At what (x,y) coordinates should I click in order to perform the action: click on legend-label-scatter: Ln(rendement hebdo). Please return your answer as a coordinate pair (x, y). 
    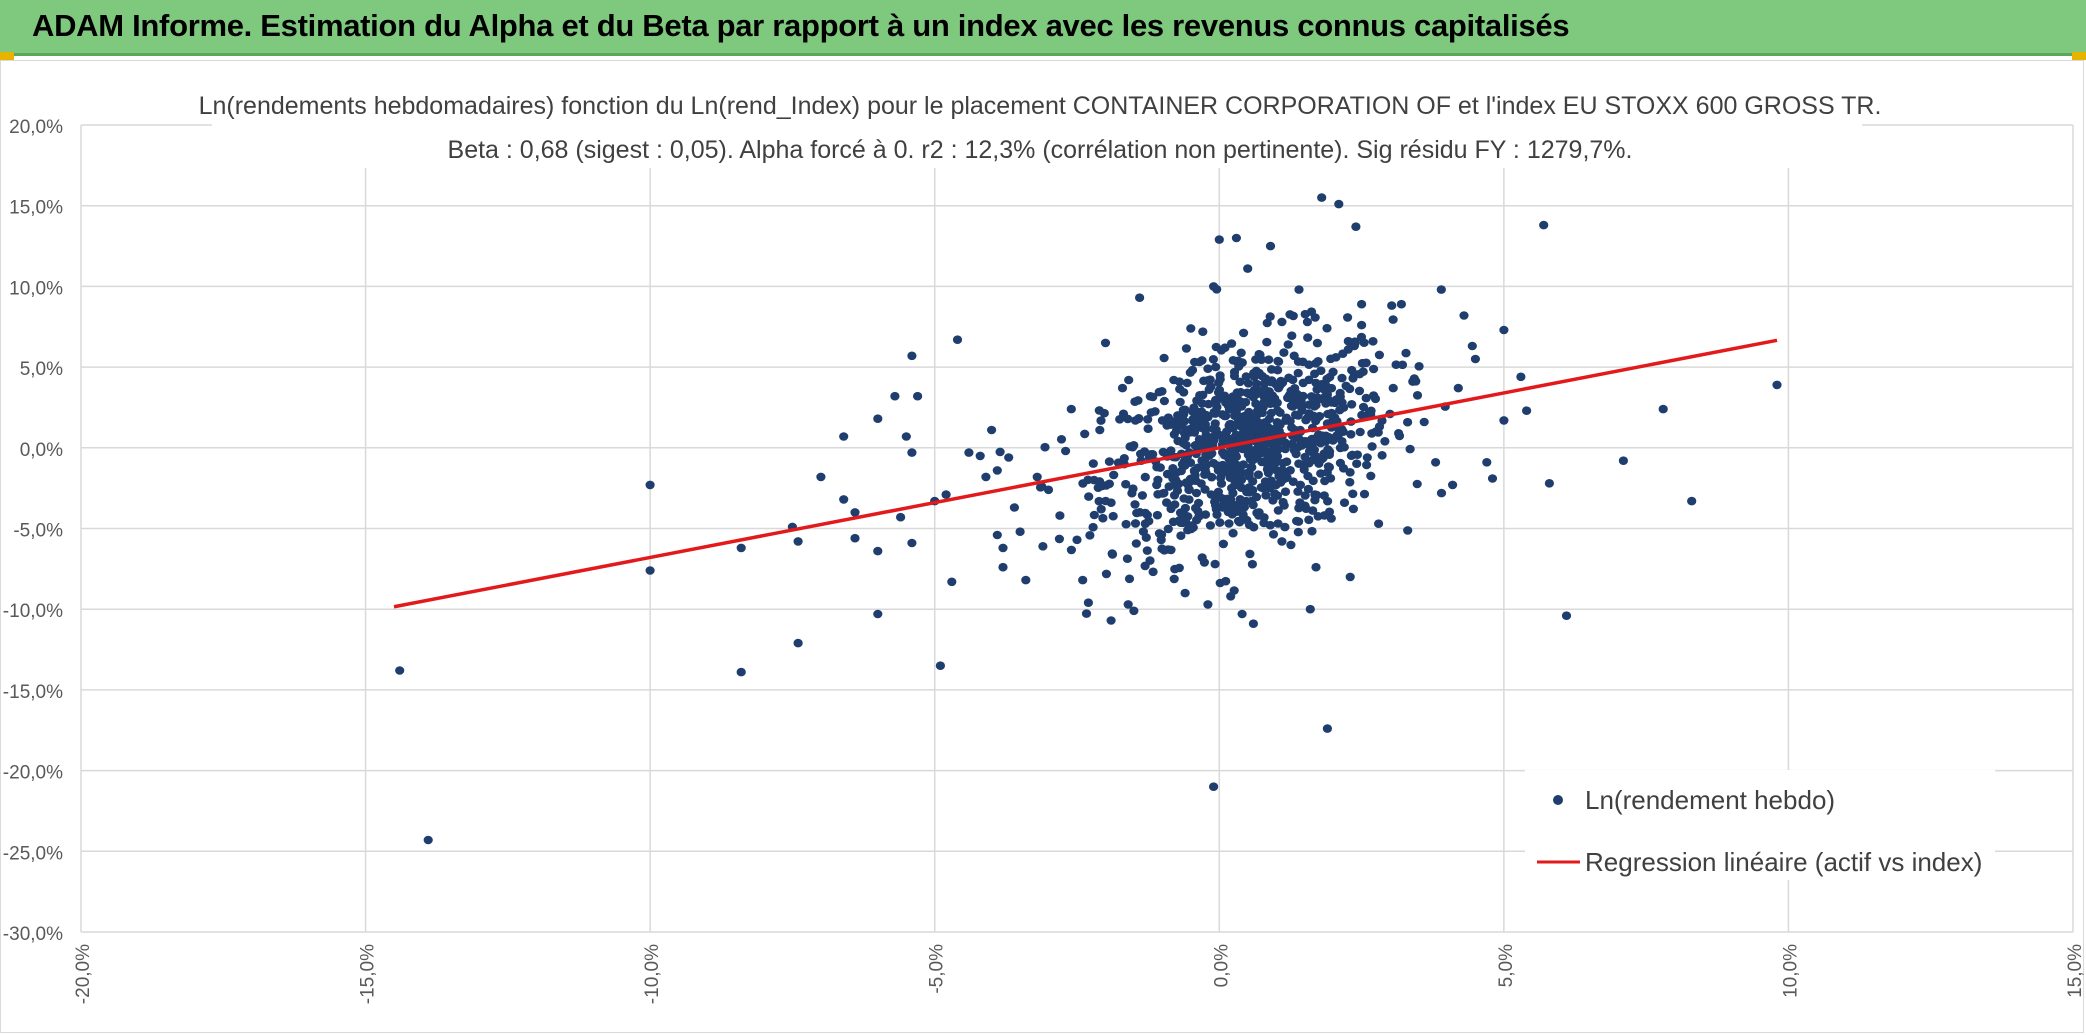
    Looking at the image, I should click on (1710, 800).